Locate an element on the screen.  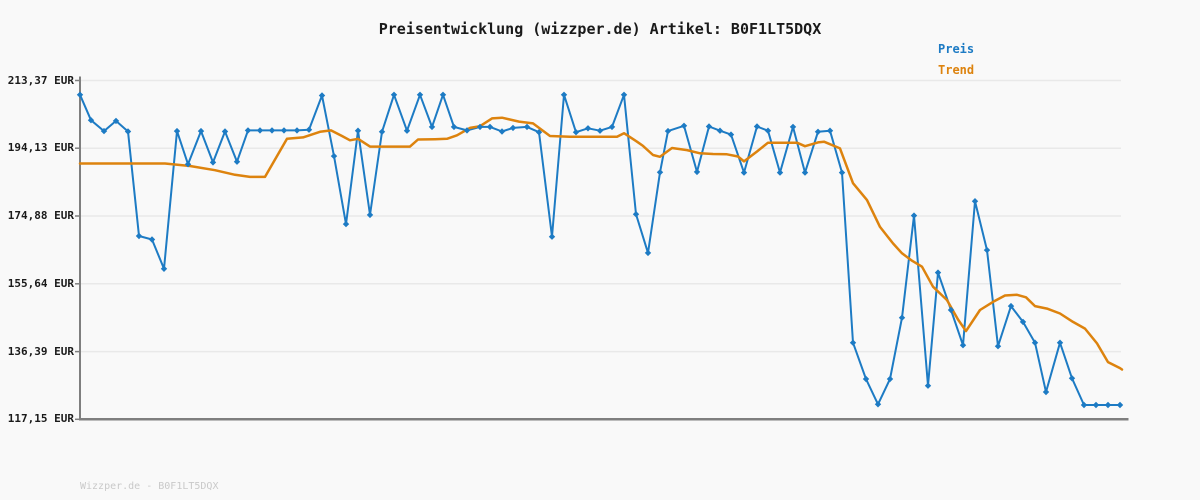
y-tick-label: 194,13 EUR is located at coordinates (40, 148).